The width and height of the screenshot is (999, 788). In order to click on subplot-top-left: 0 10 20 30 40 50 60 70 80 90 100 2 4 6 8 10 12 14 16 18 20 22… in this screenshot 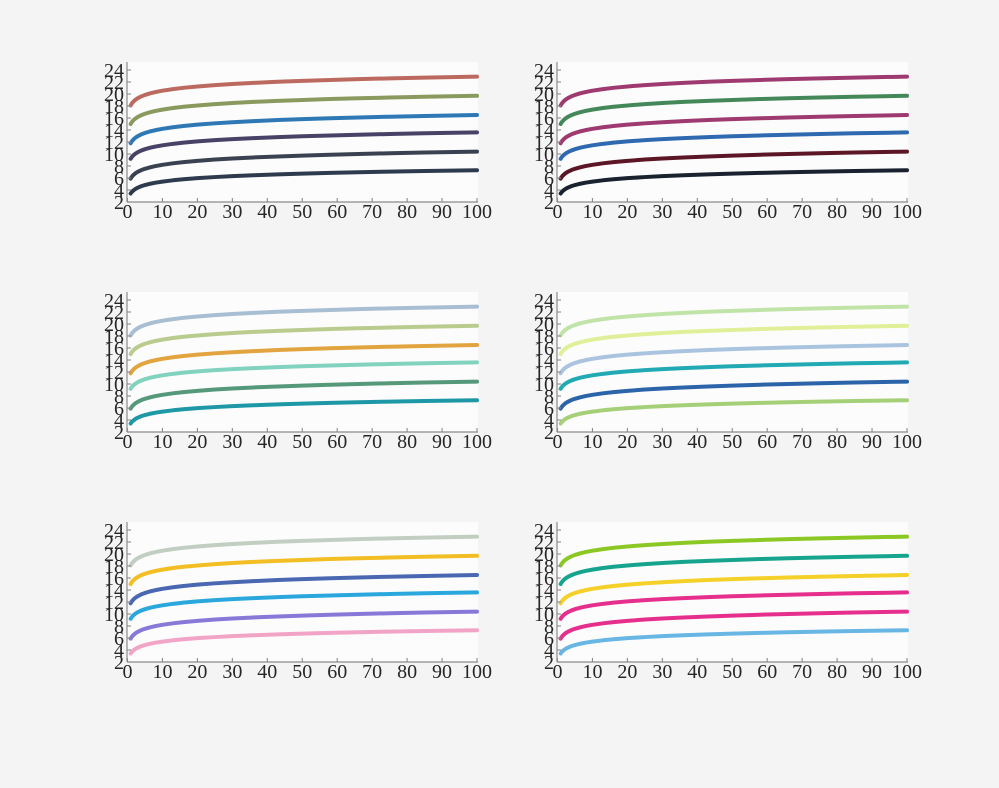, I will do `click(297, 142)`.